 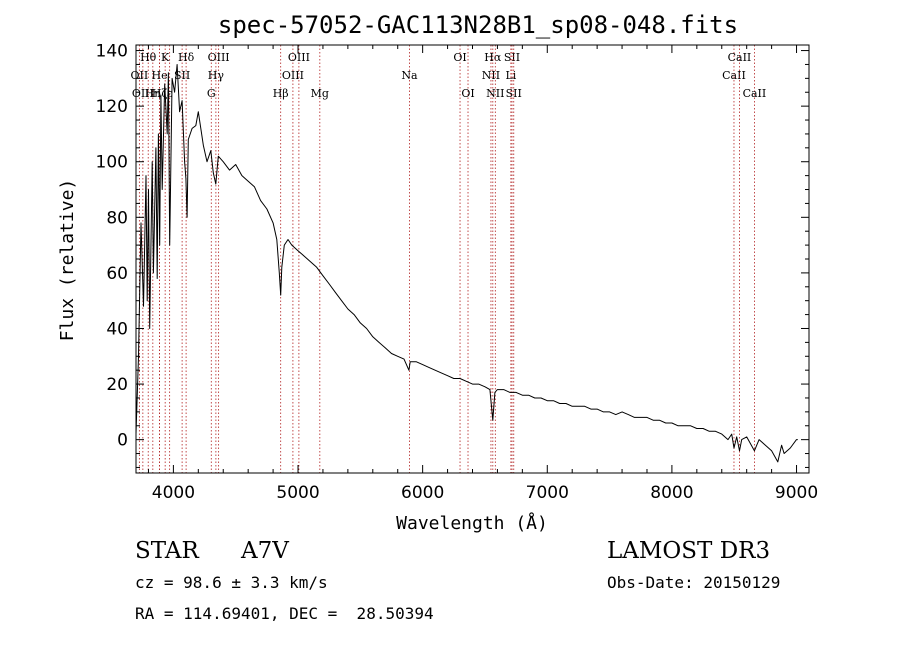 What do you see at coordinates (165, 57) in the screenshot?
I see `spectral-line-label: K` at bounding box center [165, 57].